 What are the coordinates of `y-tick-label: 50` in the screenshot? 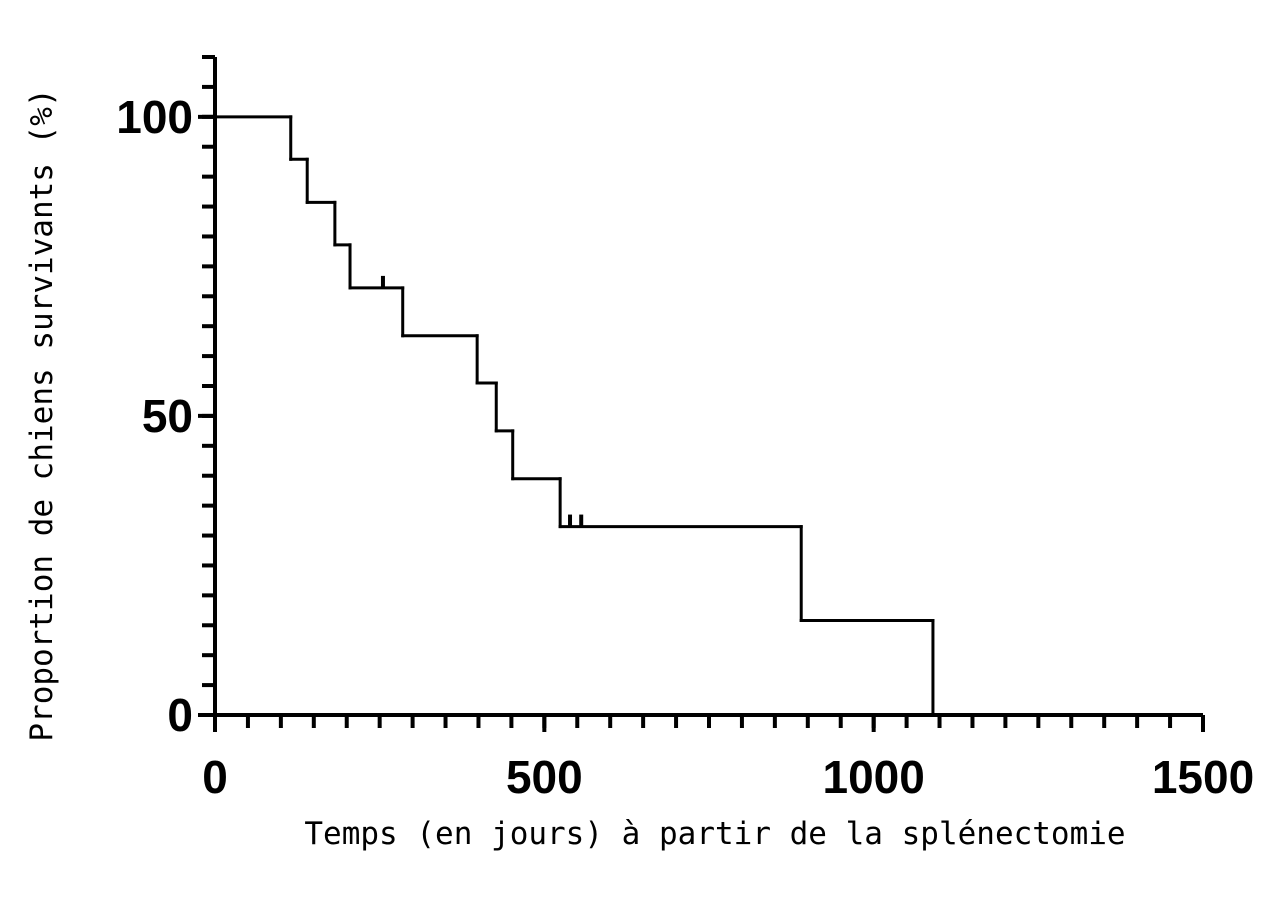 It's located at (167, 416).